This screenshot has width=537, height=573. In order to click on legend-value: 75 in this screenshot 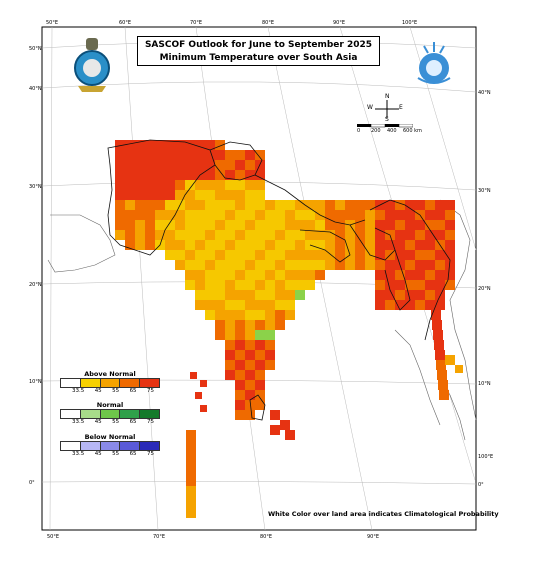, I will do `click(150, 391)`.